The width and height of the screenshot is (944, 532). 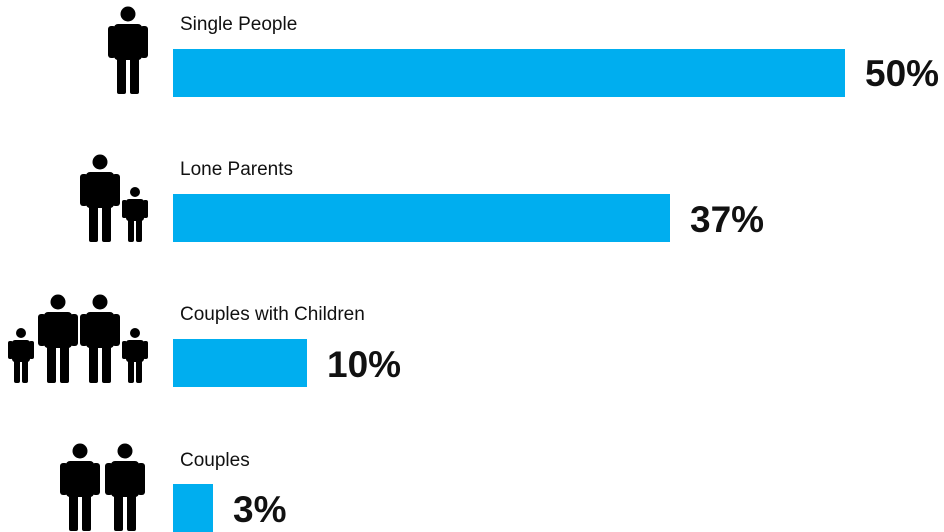 I want to click on category-label: Single People, so click(x=239, y=24).